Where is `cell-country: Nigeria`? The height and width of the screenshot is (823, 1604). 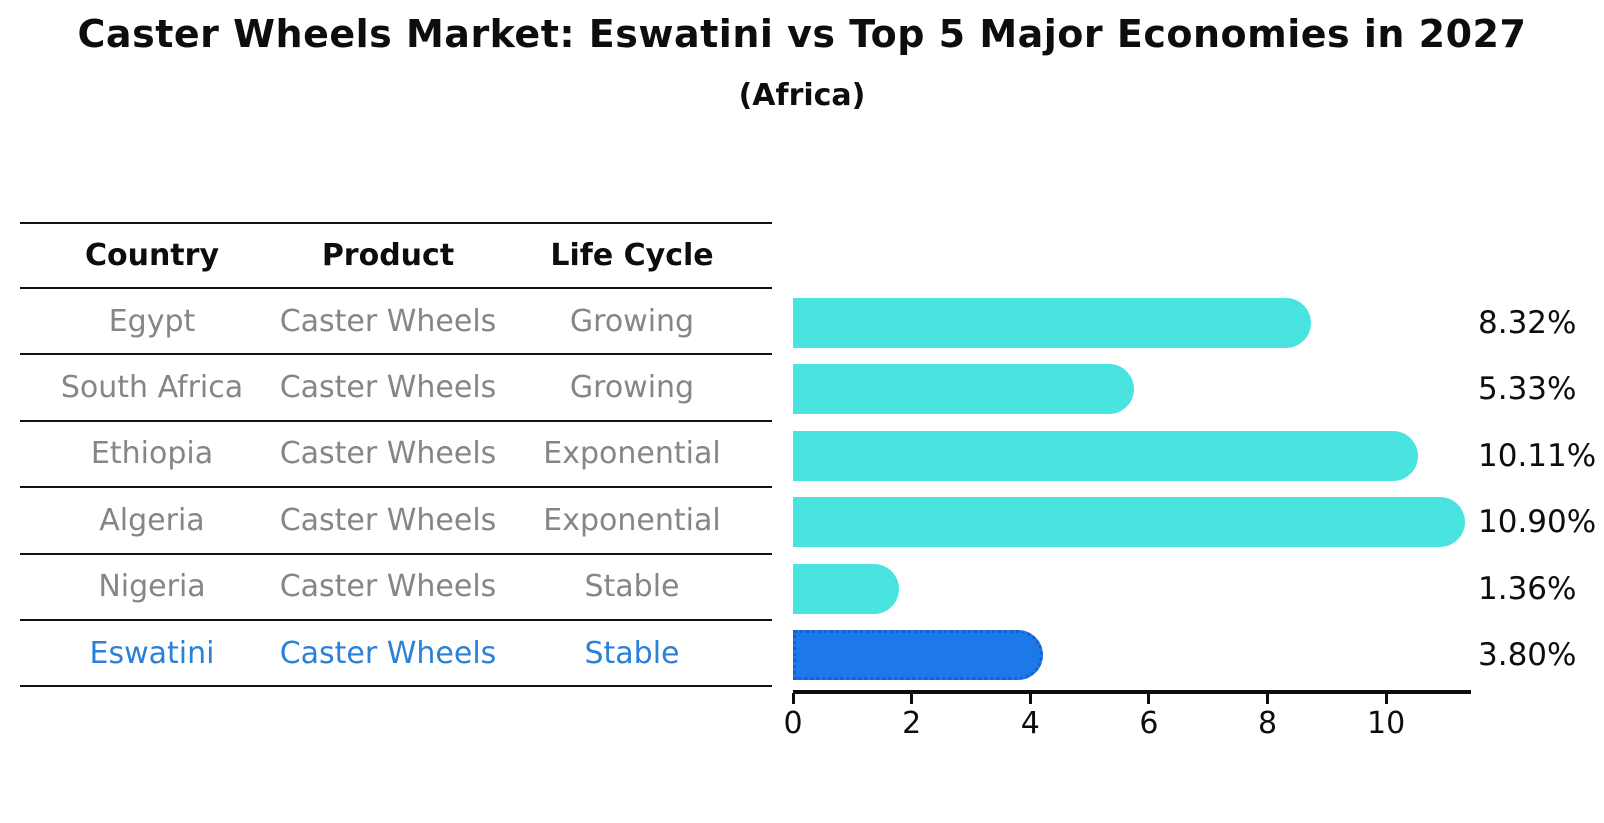
cell-country: Nigeria is located at coordinates (152, 587).